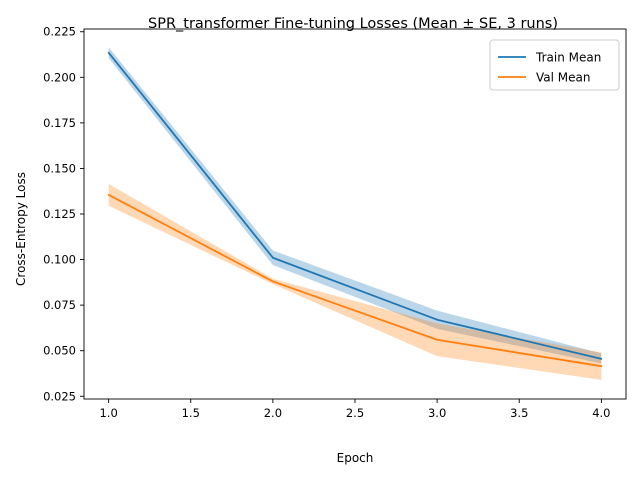 The image size is (640, 480). Describe the element at coordinates (108, 413) in the screenshot. I see `x-tick-label: 1.0` at that location.